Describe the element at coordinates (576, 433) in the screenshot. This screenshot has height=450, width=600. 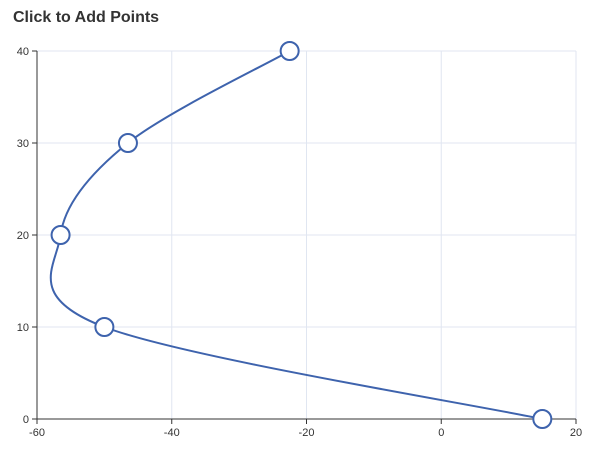
I see `x-tick-label: 20` at that location.